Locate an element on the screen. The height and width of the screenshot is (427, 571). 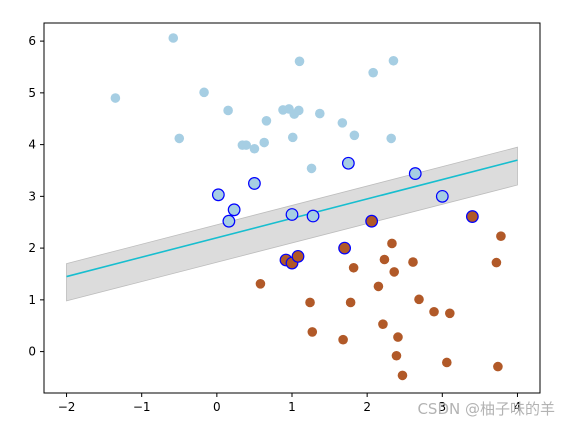
x-tick-label: 3 is located at coordinates (442, 407).